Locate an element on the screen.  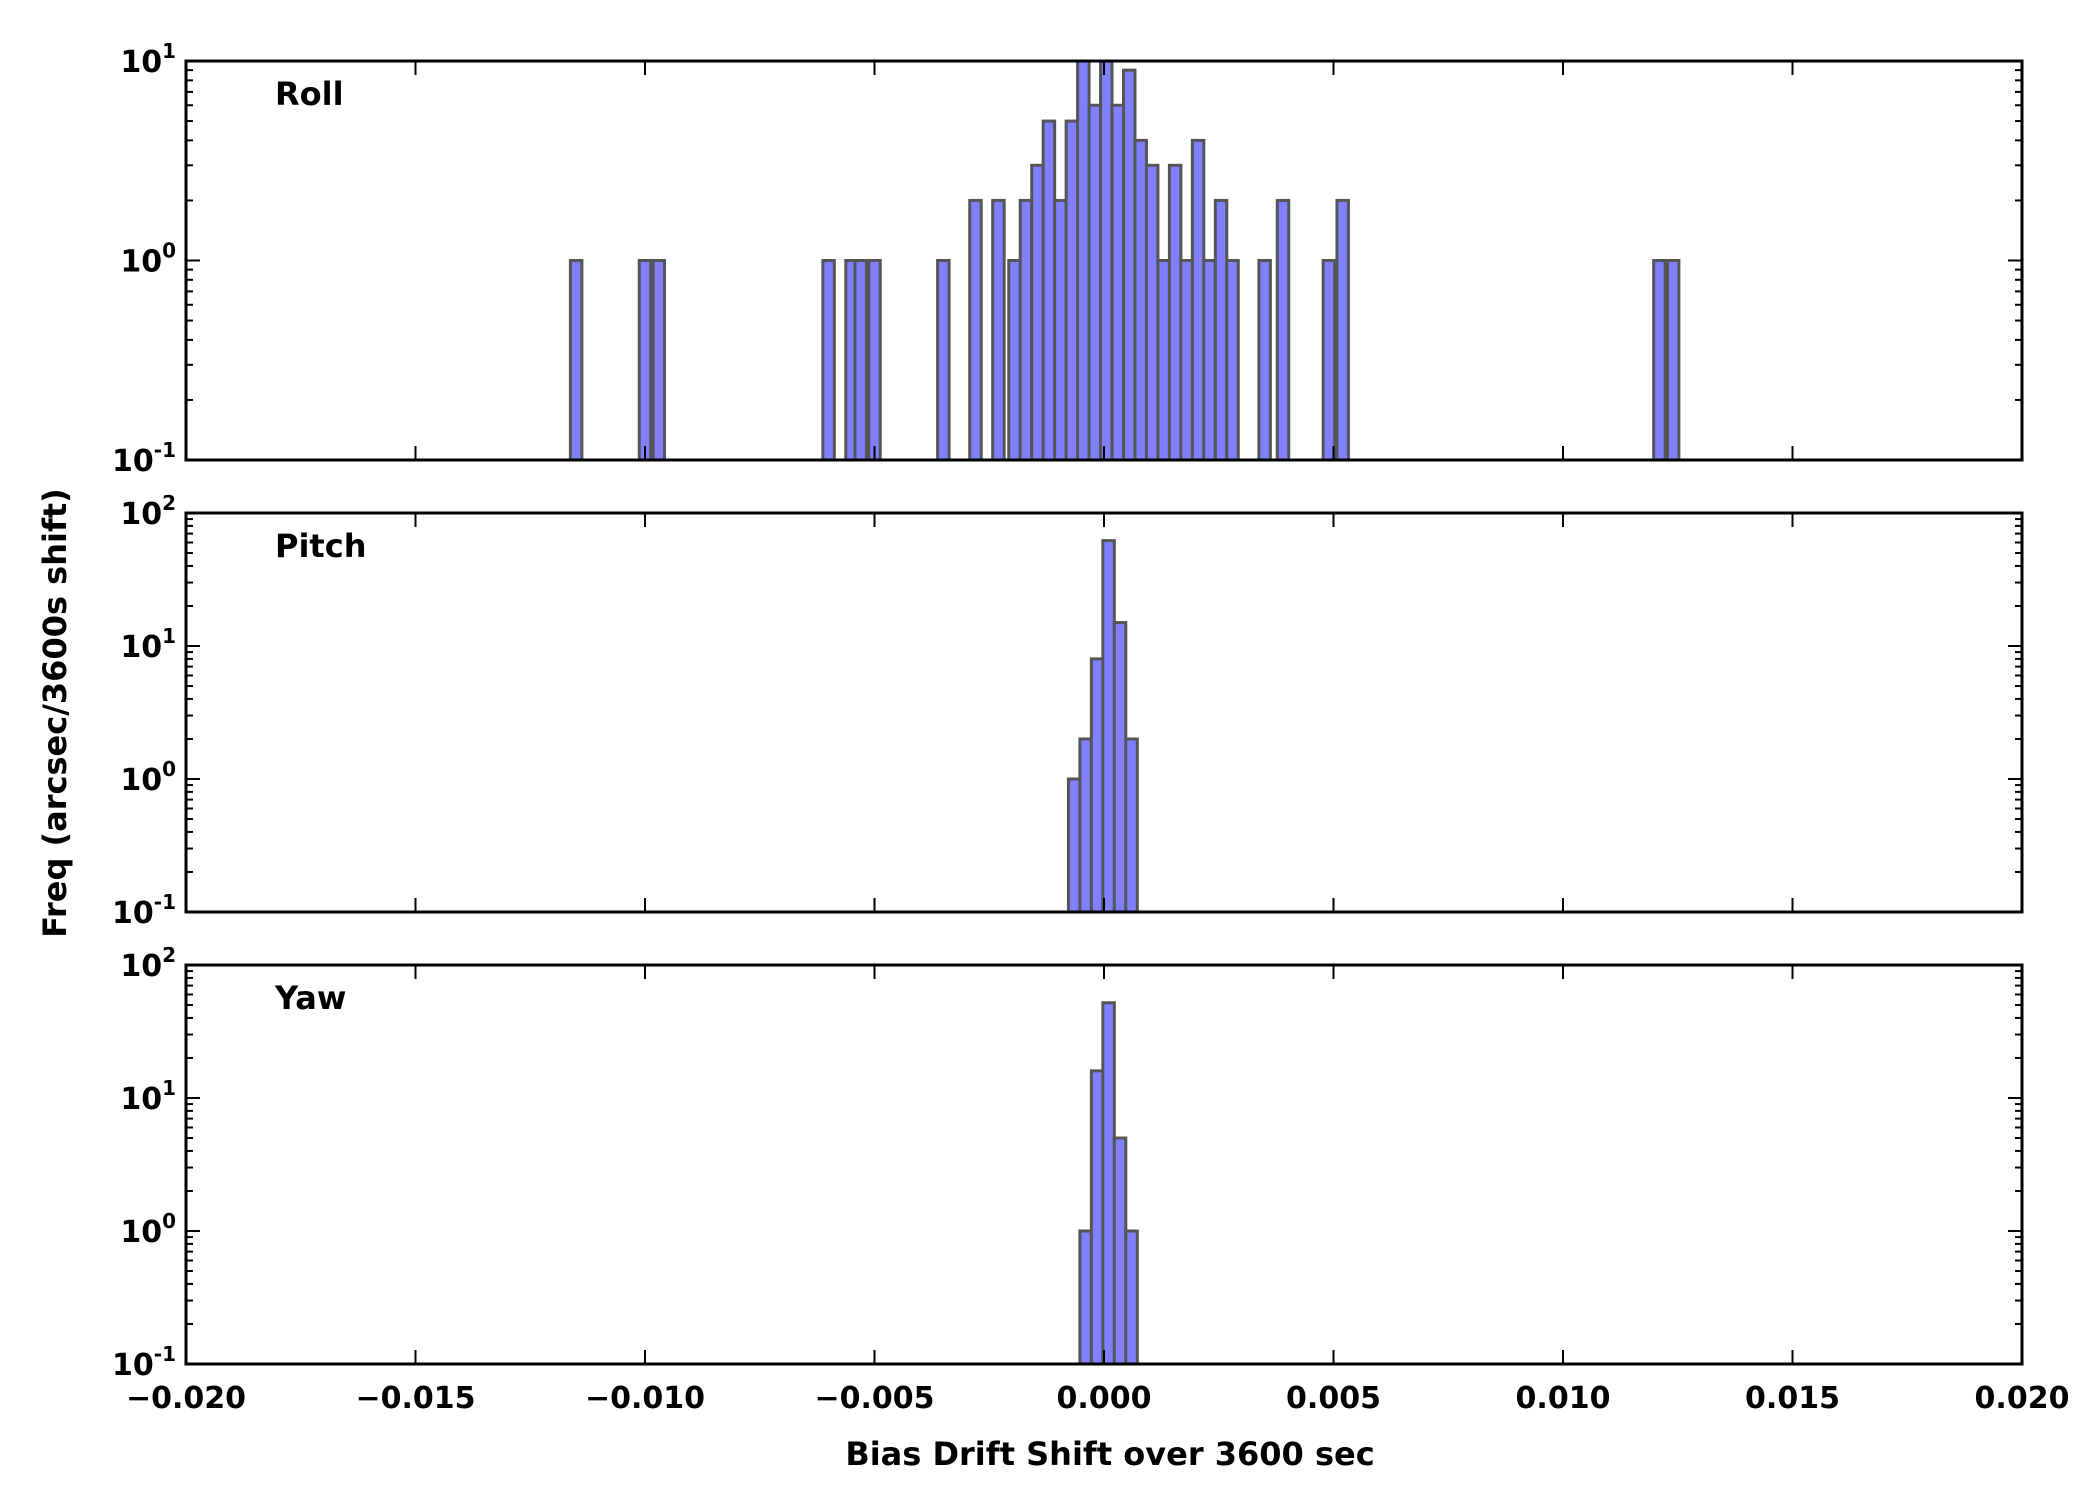
y-tick-label-roll: 10⁰ is located at coordinates (148, 259).